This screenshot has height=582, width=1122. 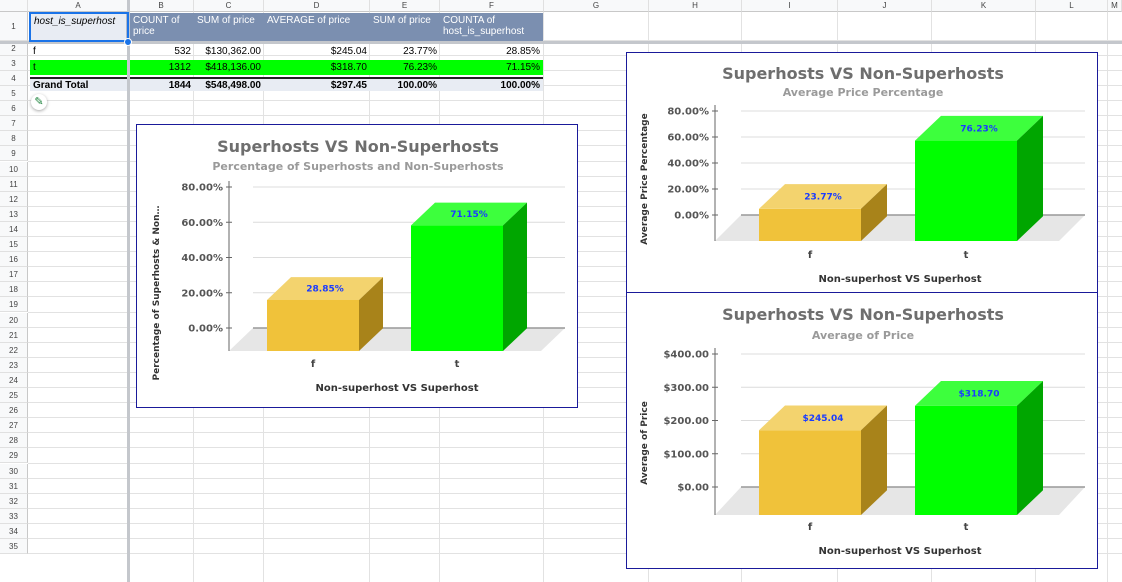 I want to click on row-header-31: 31, so click(x=14, y=486).